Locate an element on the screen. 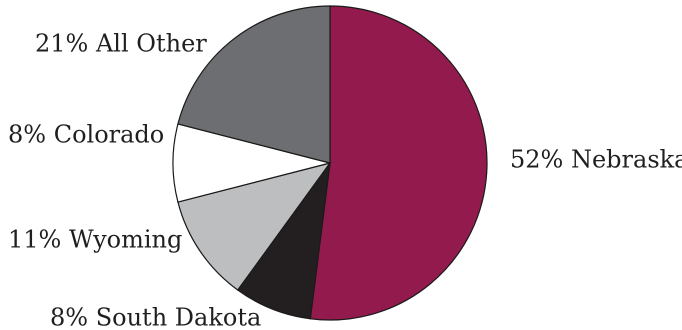  pie-slice-wyoming is located at coordinates (254, 226).